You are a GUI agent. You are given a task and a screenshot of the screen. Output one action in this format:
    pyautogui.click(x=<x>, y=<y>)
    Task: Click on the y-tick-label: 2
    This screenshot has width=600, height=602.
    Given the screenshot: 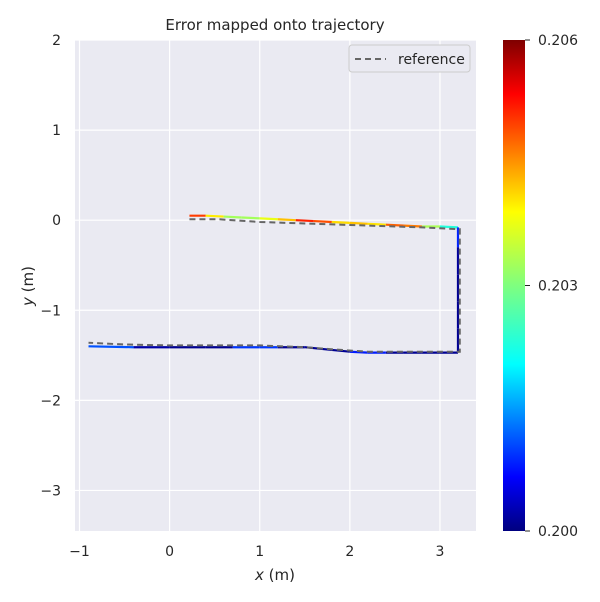 What is the action you would take?
    pyautogui.click(x=56, y=41)
    